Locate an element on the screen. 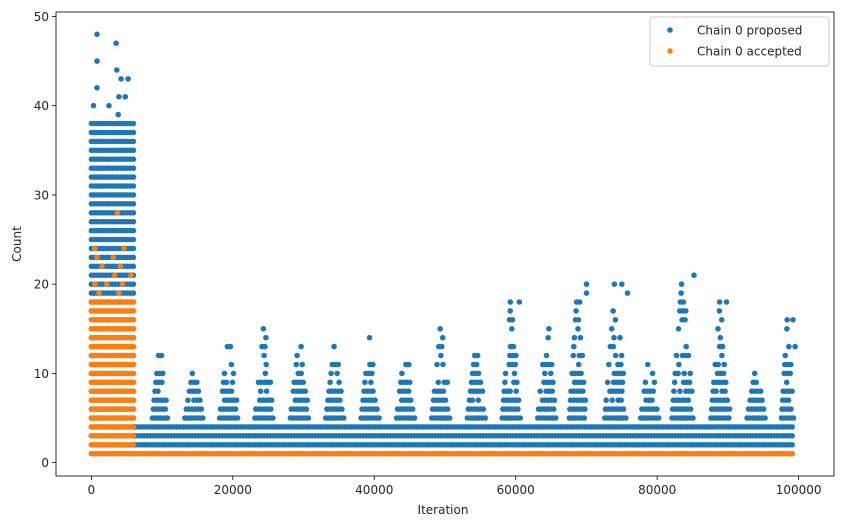 The image size is (841, 527). y-tick-label: 10 is located at coordinates (41, 374).